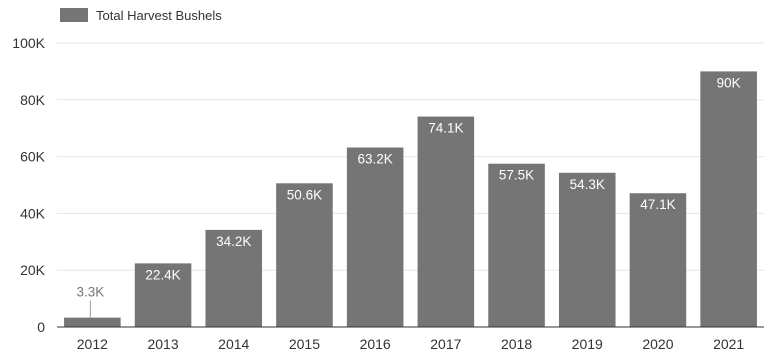 This screenshot has width=769, height=352. I want to click on bar-value-label: 34.2K, so click(233, 241).